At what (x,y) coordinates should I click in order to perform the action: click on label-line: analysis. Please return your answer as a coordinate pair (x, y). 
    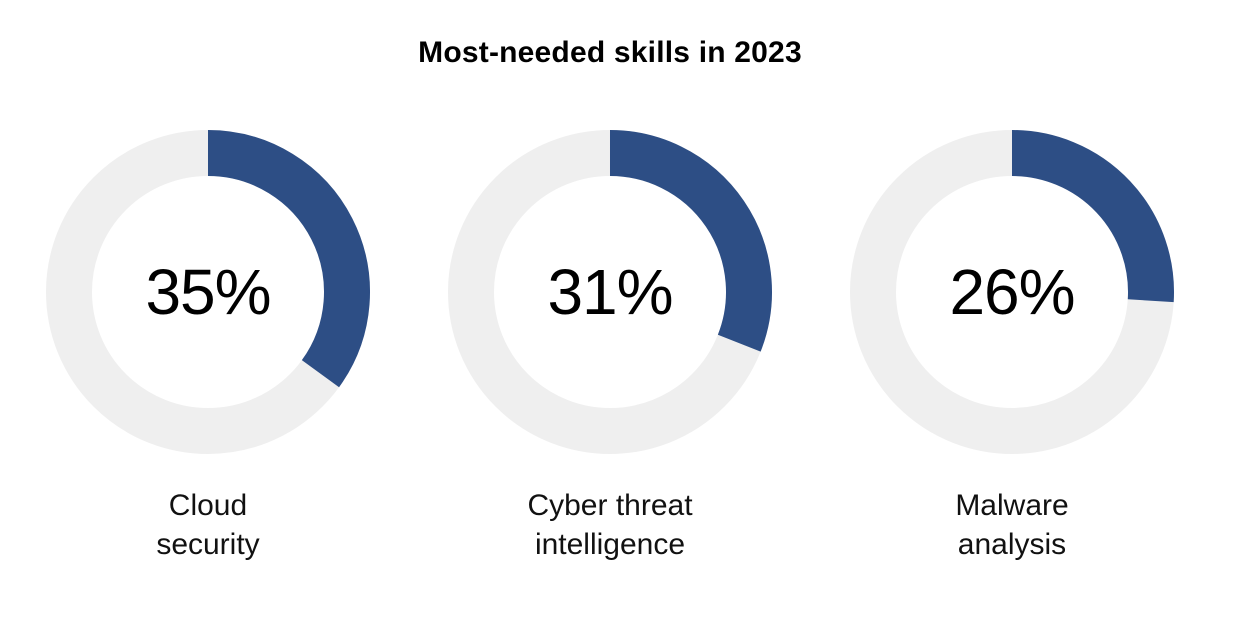
    Looking at the image, I should click on (1012, 544).